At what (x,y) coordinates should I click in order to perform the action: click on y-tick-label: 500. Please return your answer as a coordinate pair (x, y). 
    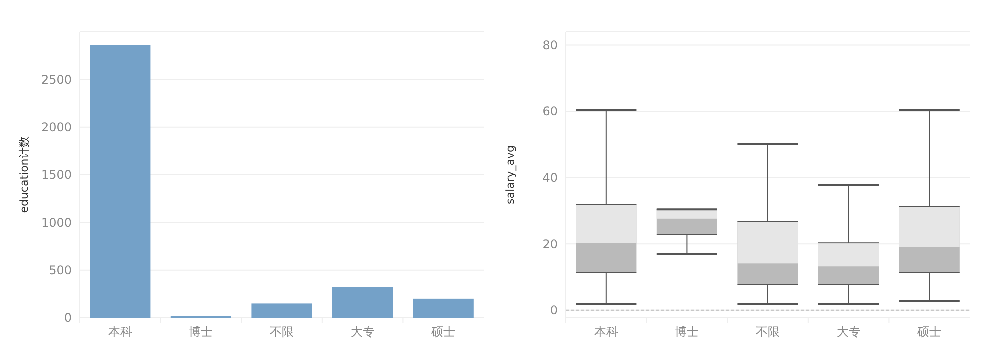
    Looking at the image, I should click on (60, 271).